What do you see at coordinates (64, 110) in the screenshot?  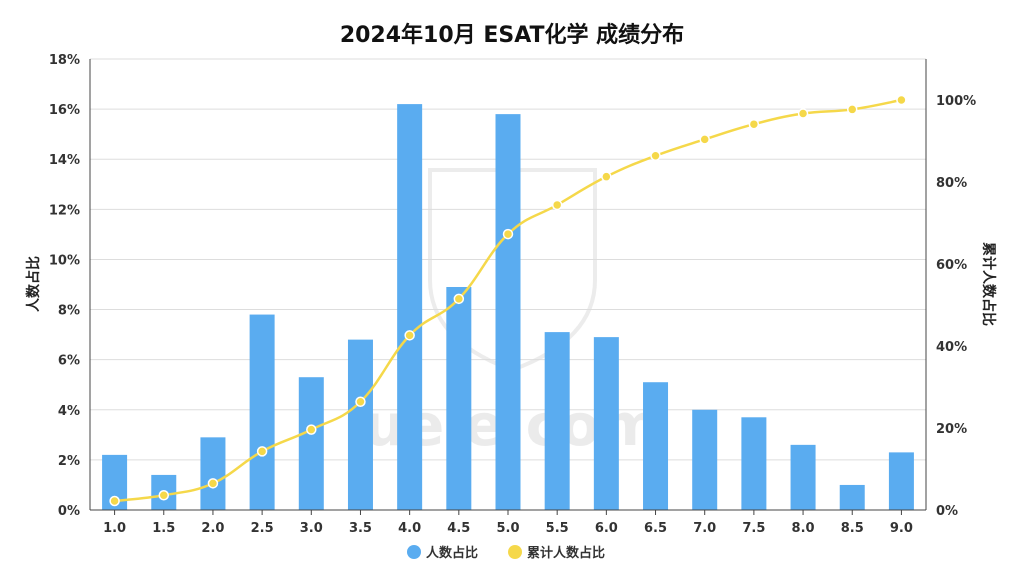 I see `y-tick-label: 16%` at bounding box center [64, 110].